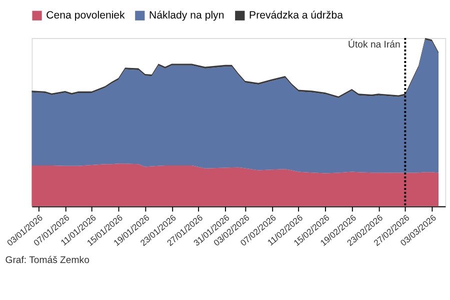  Describe the element at coordinates (86, 16) in the screenshot. I see `legend-label: Cena povoleniek` at that location.